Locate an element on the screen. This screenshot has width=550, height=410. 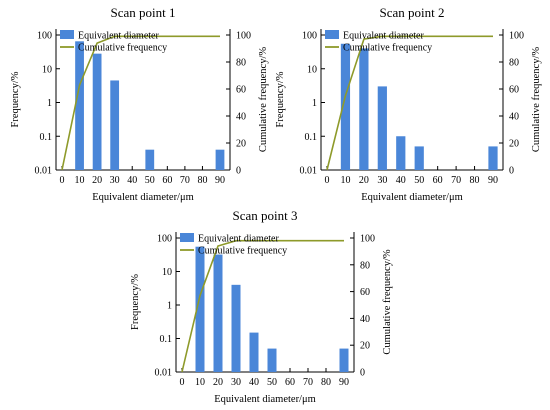
y-axis-label-right: Cumulative frequency/% is located at coordinates (536, 100).